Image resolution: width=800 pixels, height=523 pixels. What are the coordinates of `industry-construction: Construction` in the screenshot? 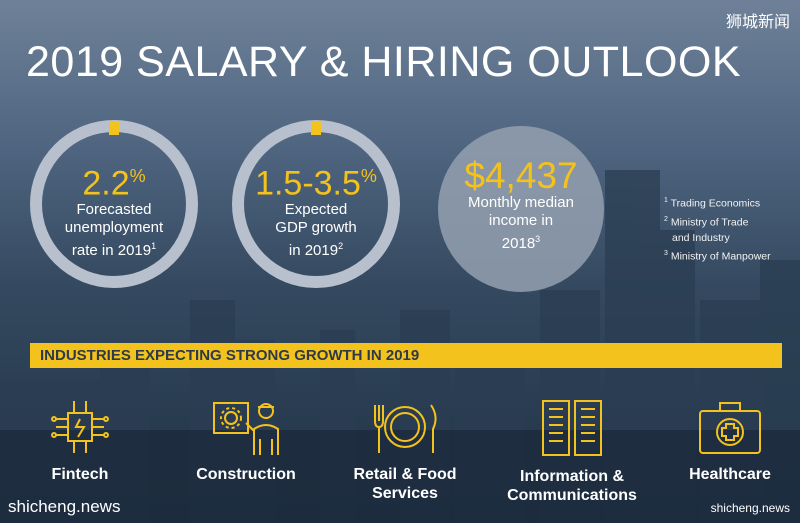 It's located at (246, 440).